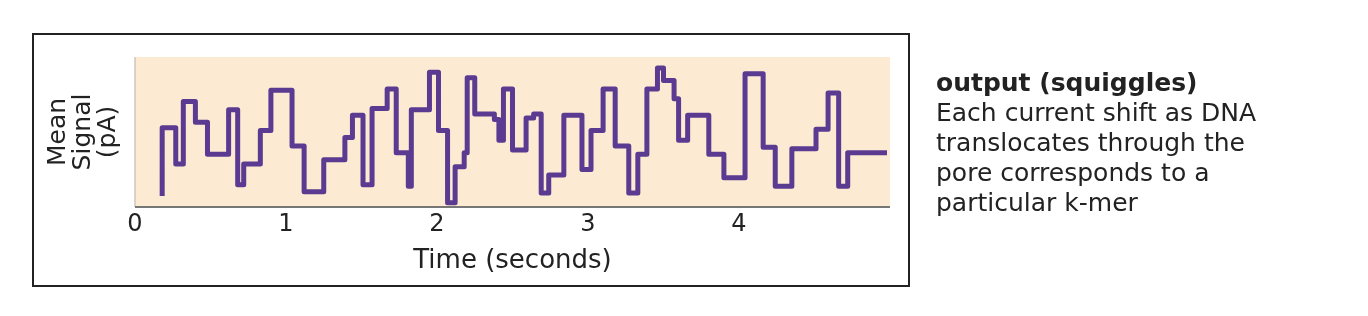 The width and height of the screenshot is (1368, 316). What do you see at coordinates (437, 222) in the screenshot?
I see `x-tick-label: 2` at bounding box center [437, 222].